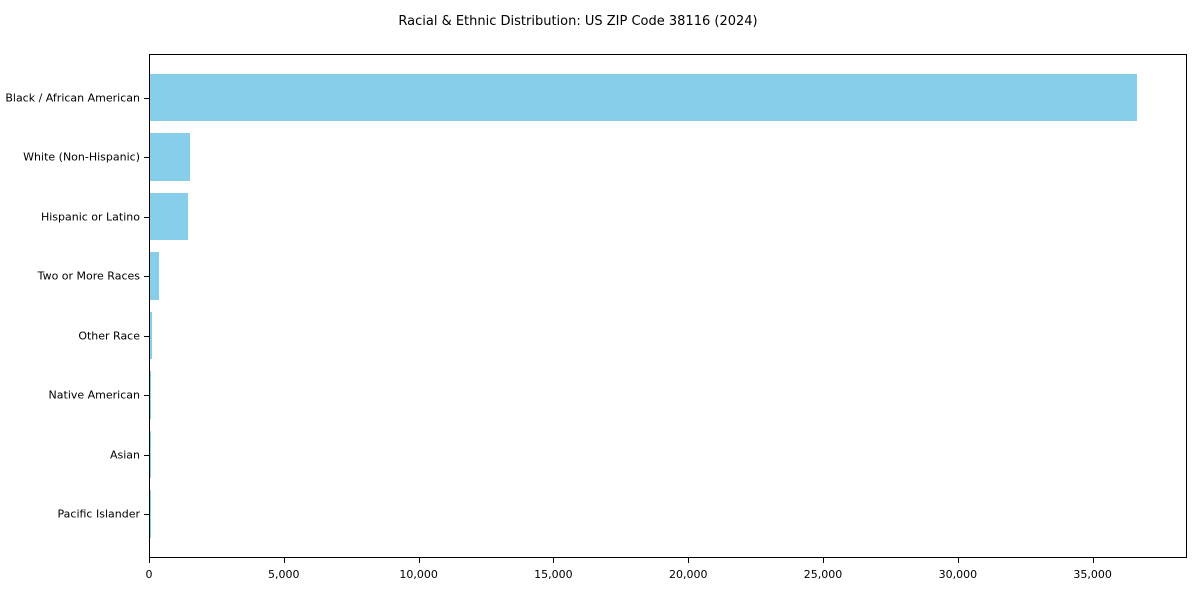 The image size is (1200, 600). I want to click on y-tick-label: Two or More Races, so click(88, 276).